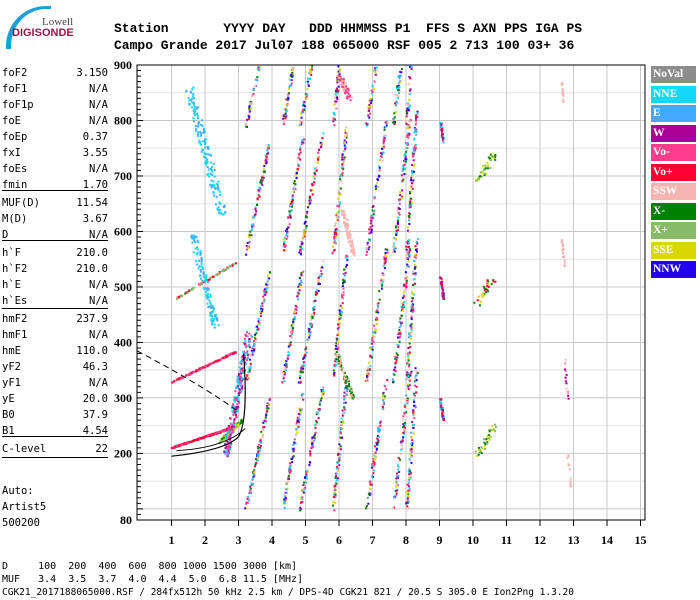 This screenshot has width=700, height=600. Describe the element at coordinates (55, 139) in the screenshot. I see `param-foep: foEp 0.37` at that location.